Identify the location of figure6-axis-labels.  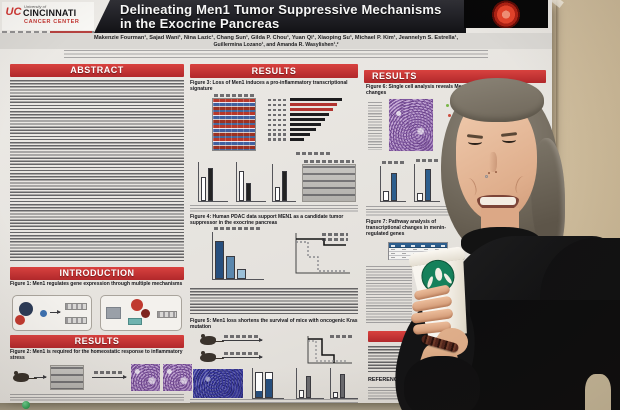
(375, 126).